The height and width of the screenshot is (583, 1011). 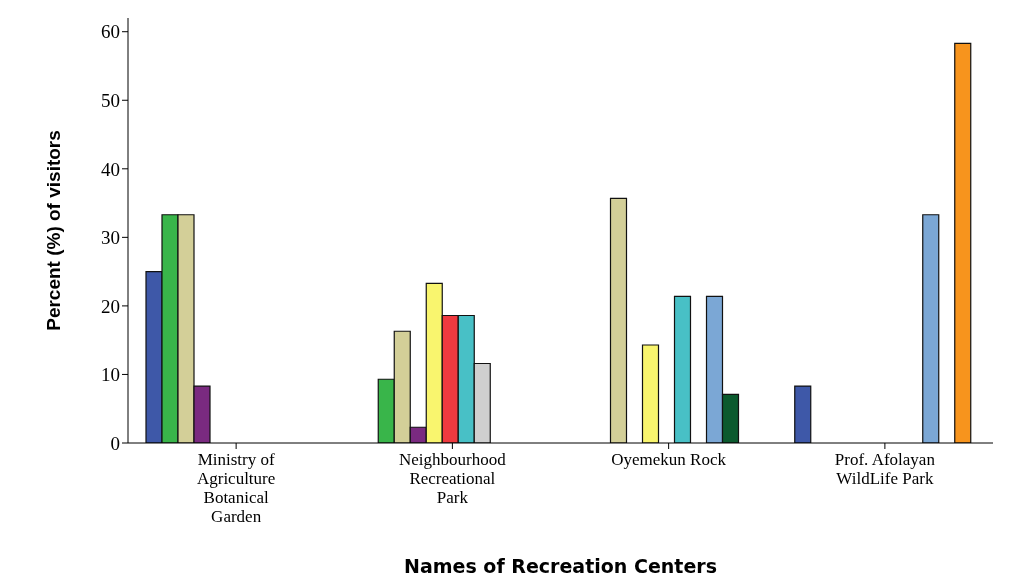 What do you see at coordinates (53, 230) in the screenshot?
I see `y-axis-title: Percent (%) of visitors` at bounding box center [53, 230].